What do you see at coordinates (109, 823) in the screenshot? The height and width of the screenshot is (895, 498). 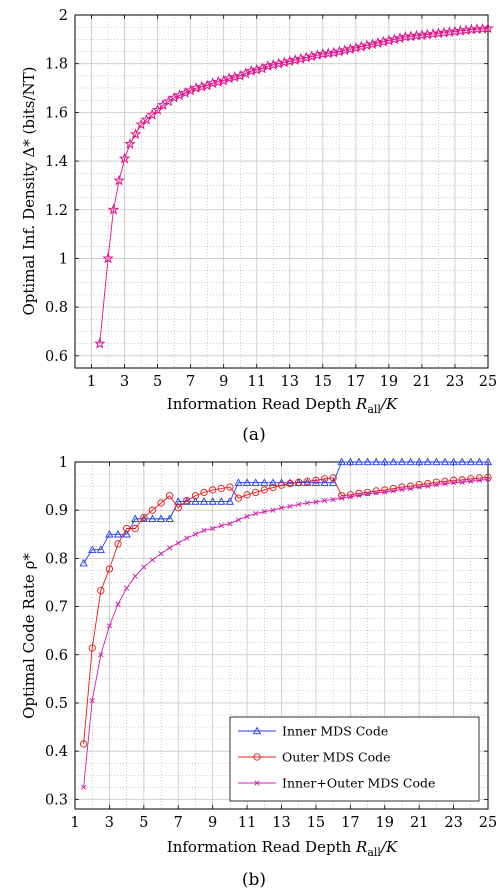 I see `x-tick-label: 3` at bounding box center [109, 823].